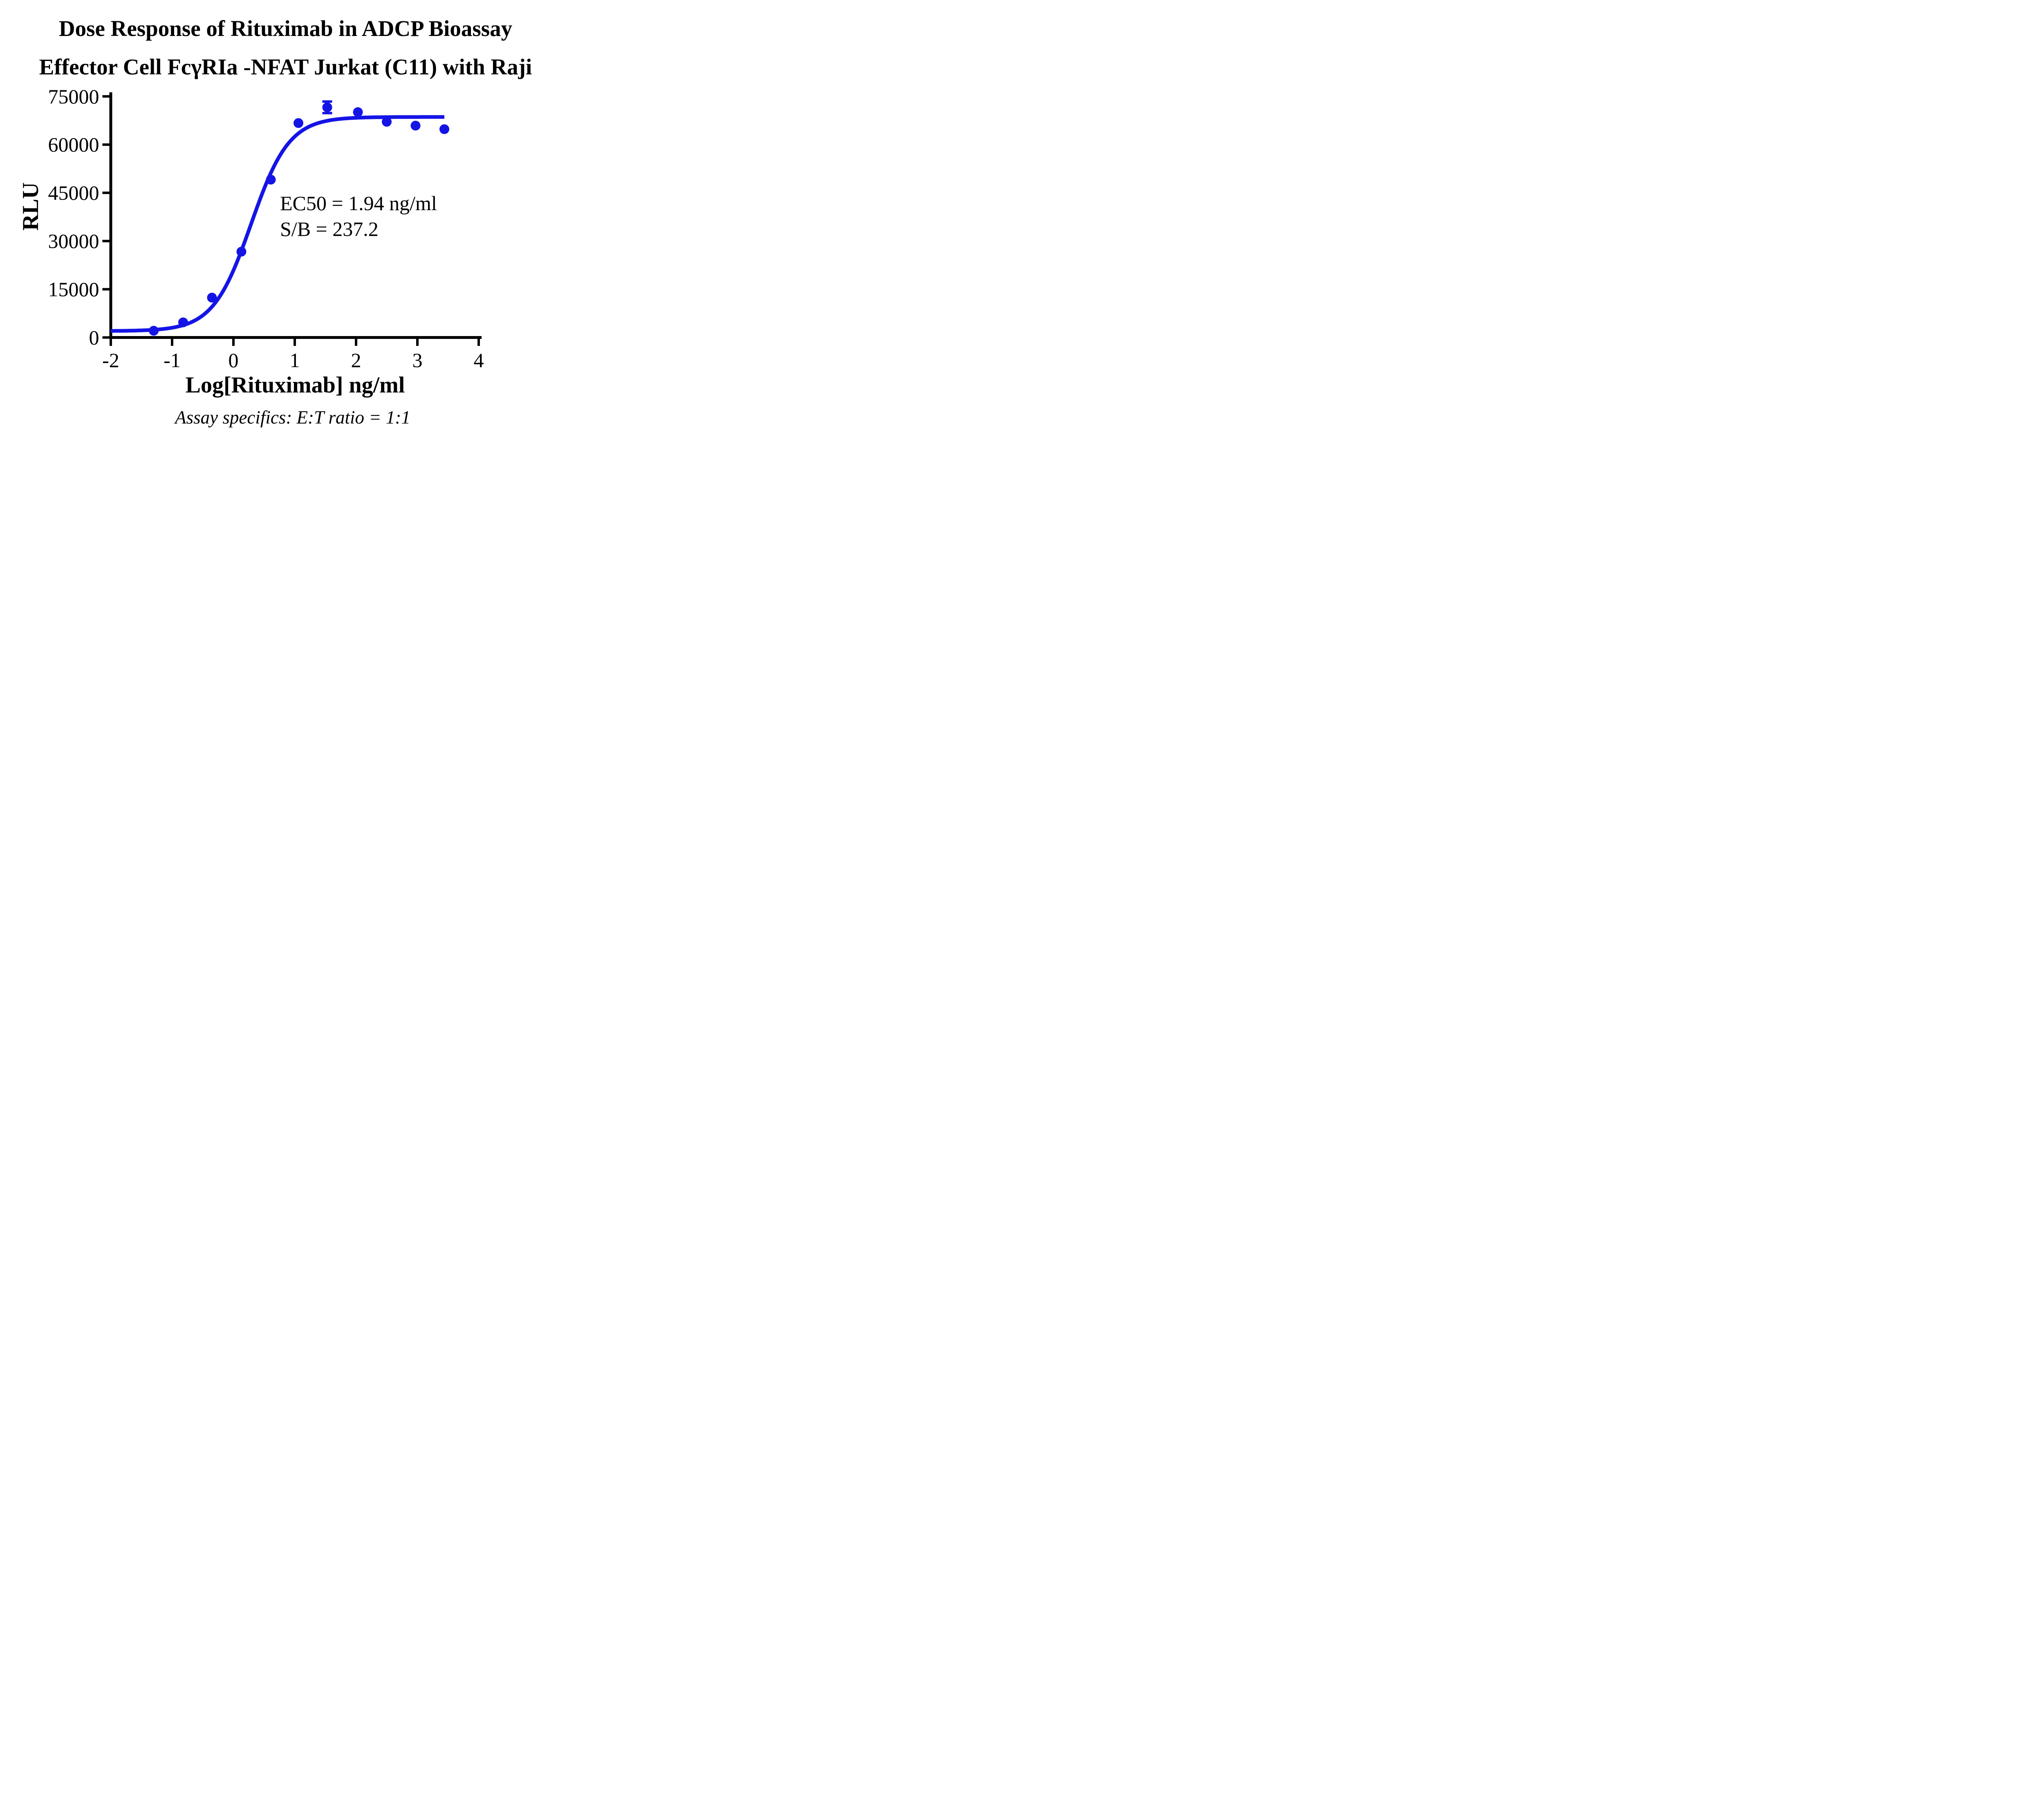 The height and width of the screenshot is (1807, 2044). I want to click on x-tick-label: -2, so click(111, 360).